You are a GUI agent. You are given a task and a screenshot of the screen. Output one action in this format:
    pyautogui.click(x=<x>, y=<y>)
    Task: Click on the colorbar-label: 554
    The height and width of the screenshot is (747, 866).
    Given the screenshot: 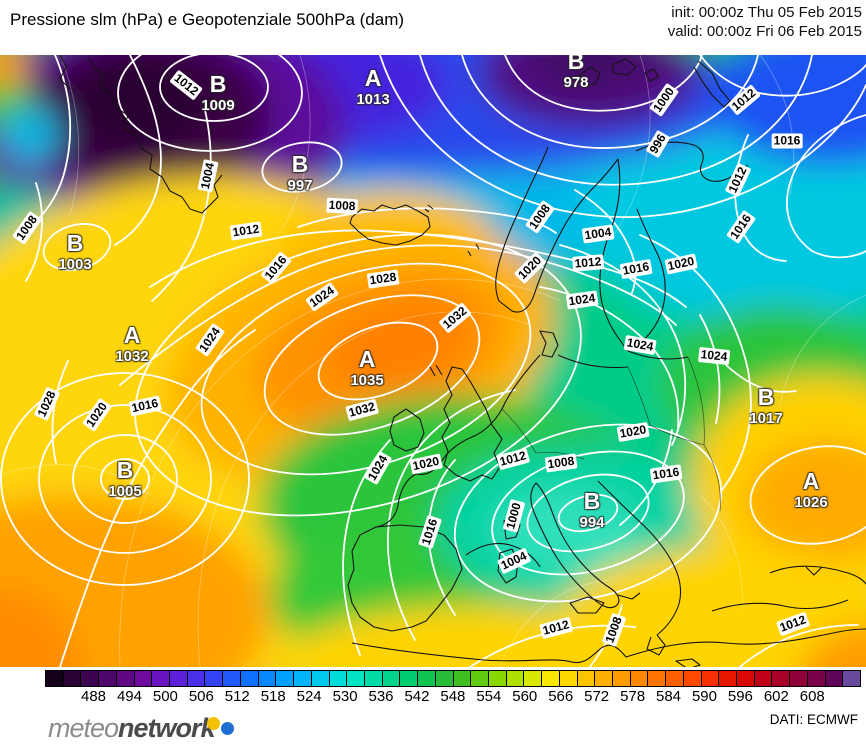 What is the action you would take?
    pyautogui.click(x=489, y=696)
    